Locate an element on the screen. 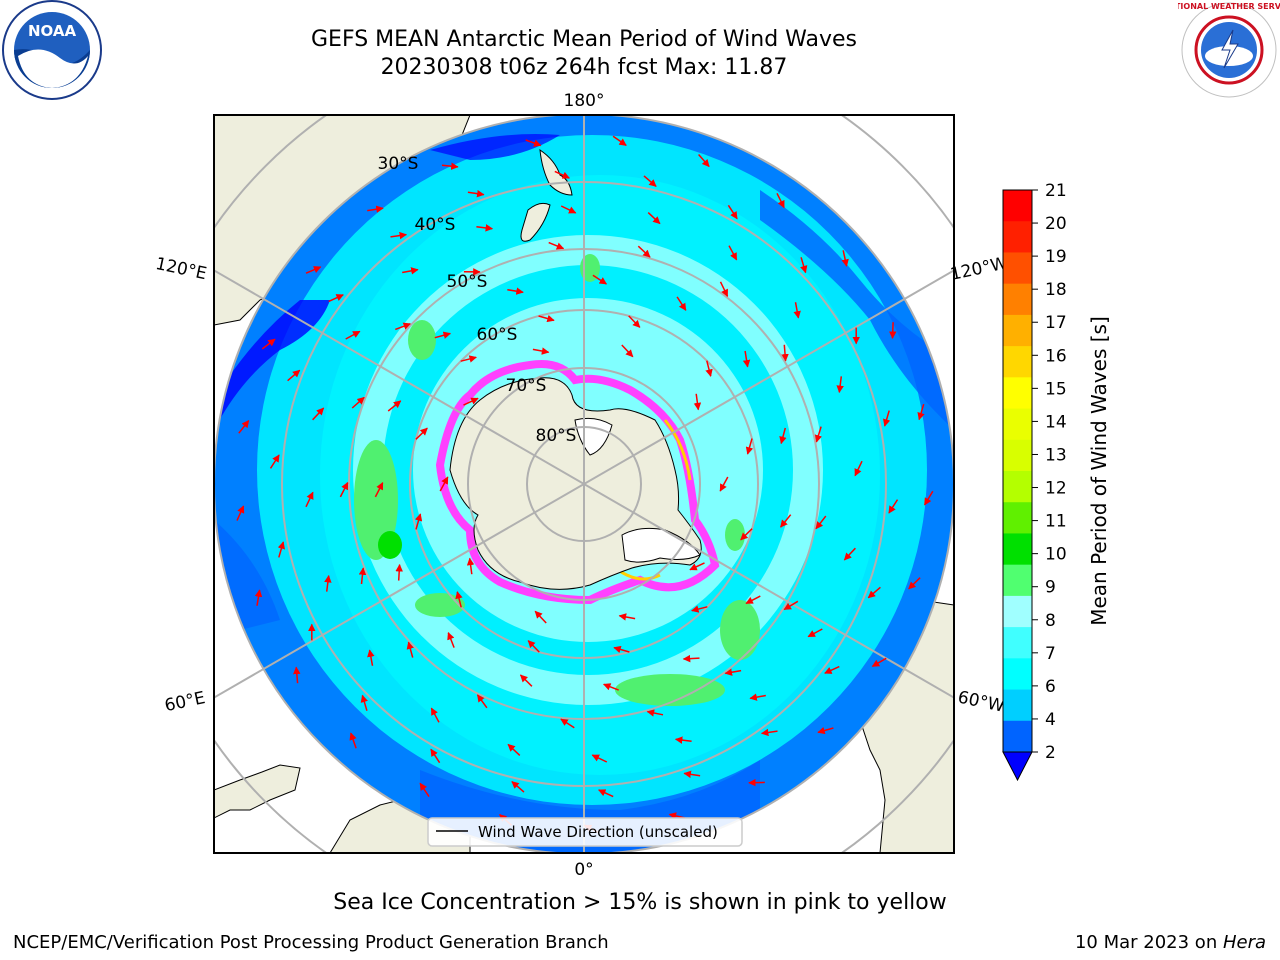 Image resolution: width=1280 pixels, height=960 pixels. colorbar-tick-label: 15 is located at coordinates (1056, 389).